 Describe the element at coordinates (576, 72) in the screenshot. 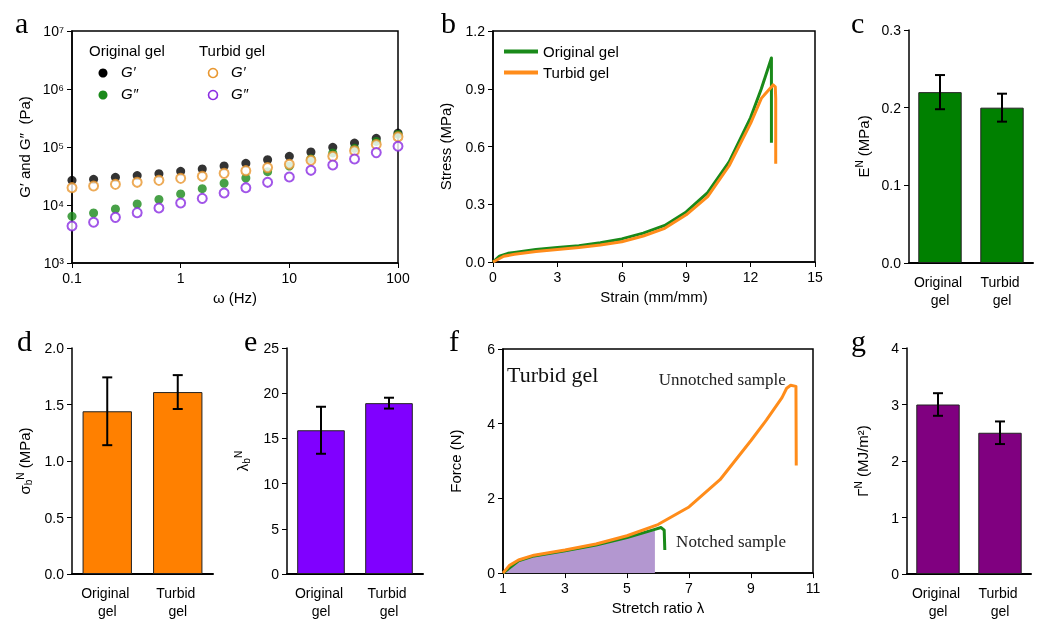

I see `legend-label: Turbid gel` at that location.